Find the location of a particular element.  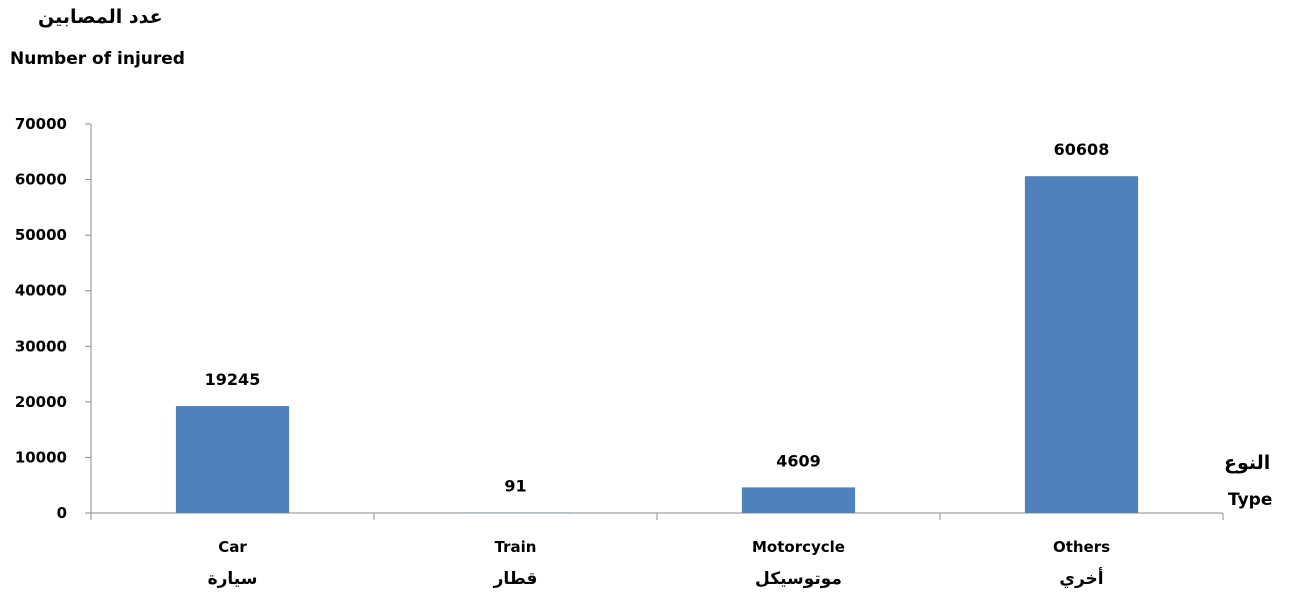

category-label-arabic: أخري is located at coordinates (1081, 578).